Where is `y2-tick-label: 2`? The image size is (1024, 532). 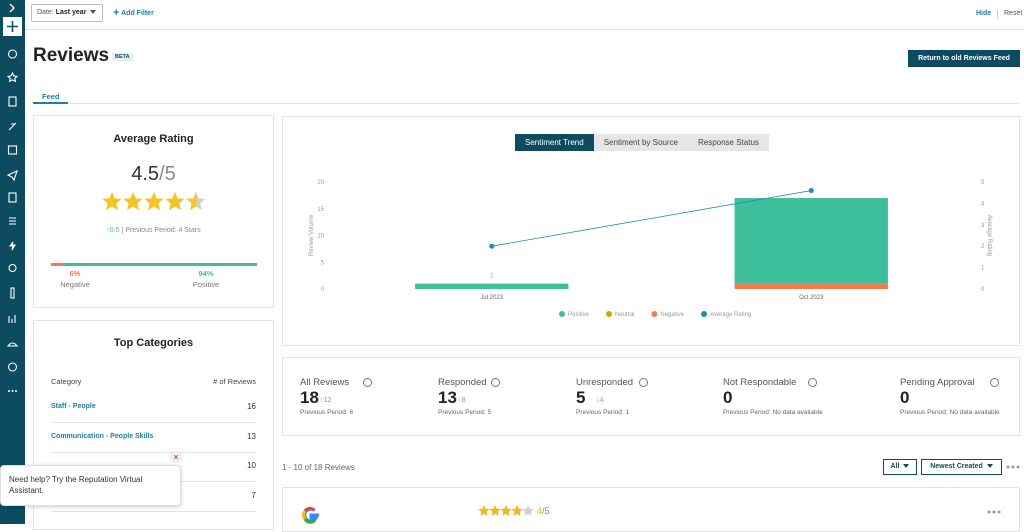
y2-tick-label: 2 is located at coordinates (983, 247).